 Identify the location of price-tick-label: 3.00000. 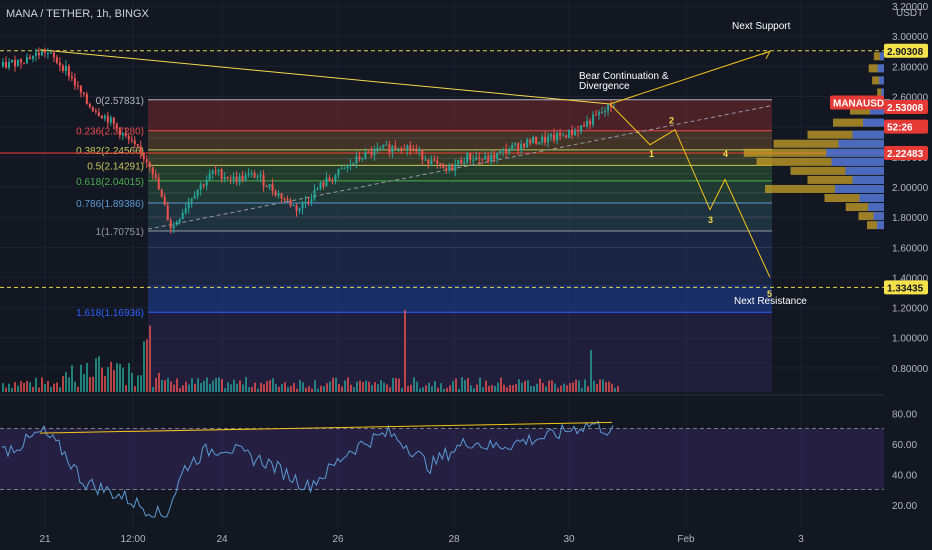
(910, 37).